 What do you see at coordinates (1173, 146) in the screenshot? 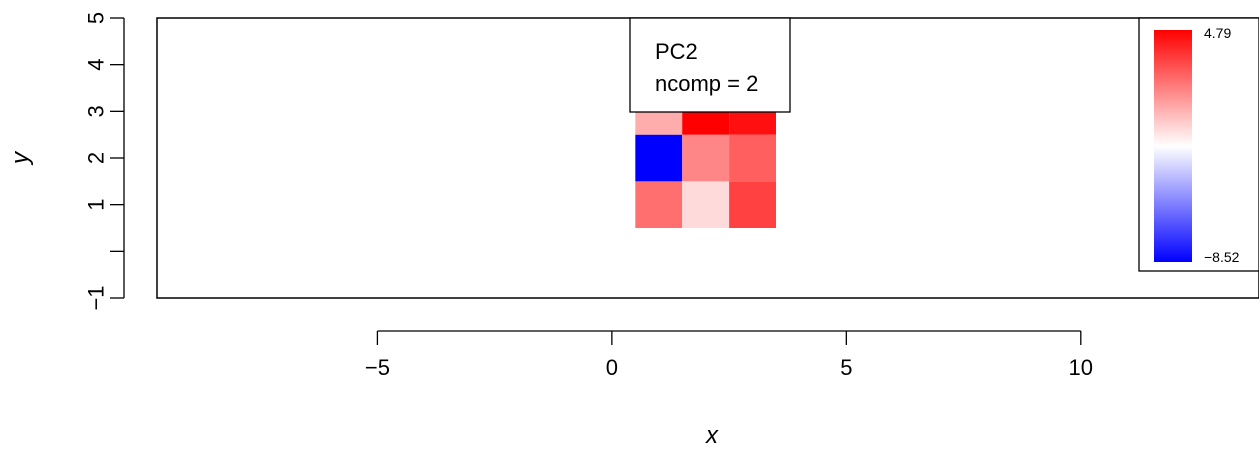
I see `color-scale-bar` at bounding box center [1173, 146].